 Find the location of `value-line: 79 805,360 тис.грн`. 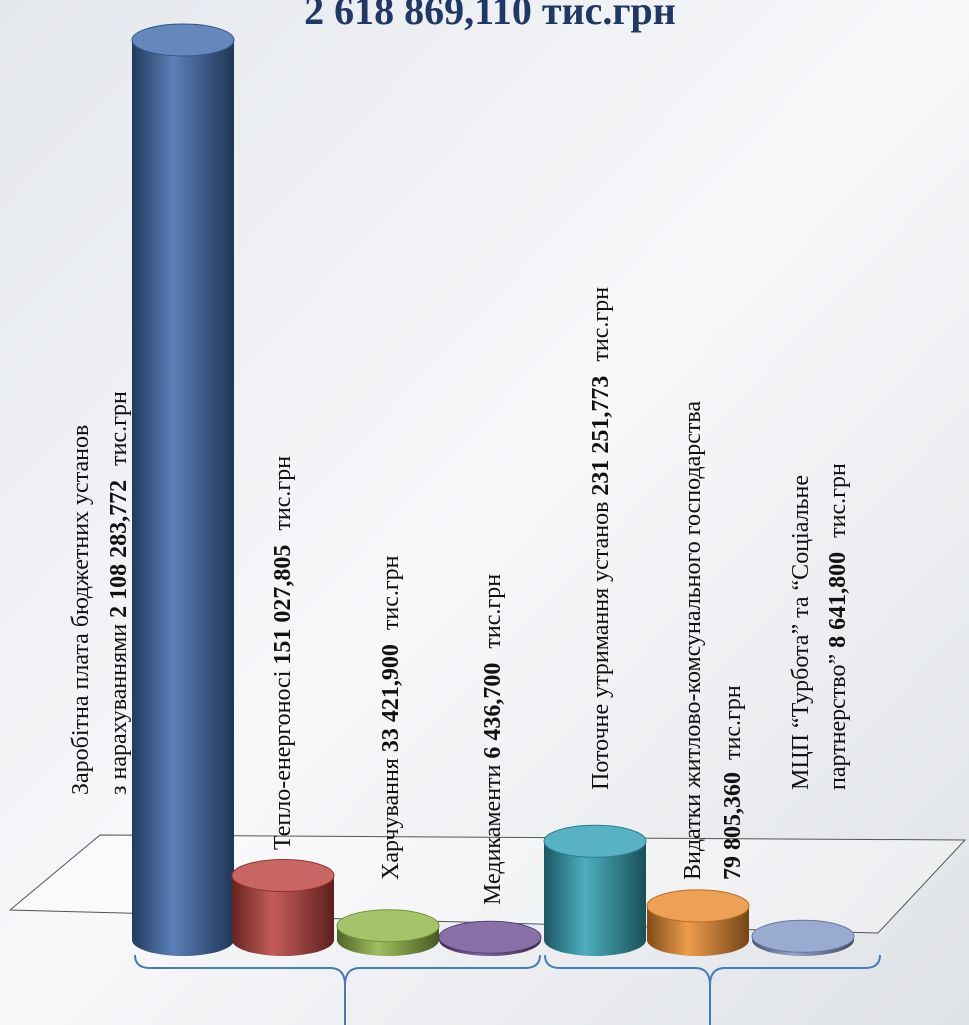

value-line: 79 805,360 тис.грн is located at coordinates (733, 782).